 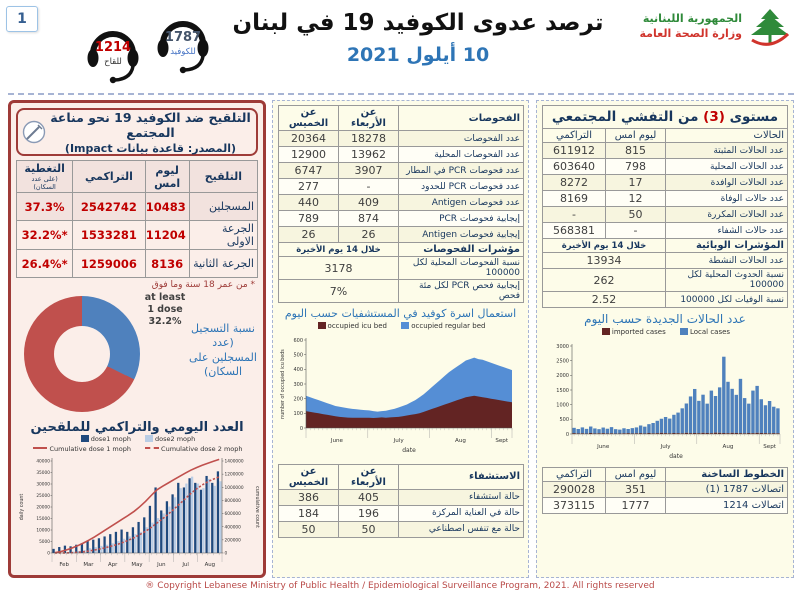 What do you see at coordinates (308, 513) in the screenshot?
I see `cell-value: 184` at bounding box center [308, 513].